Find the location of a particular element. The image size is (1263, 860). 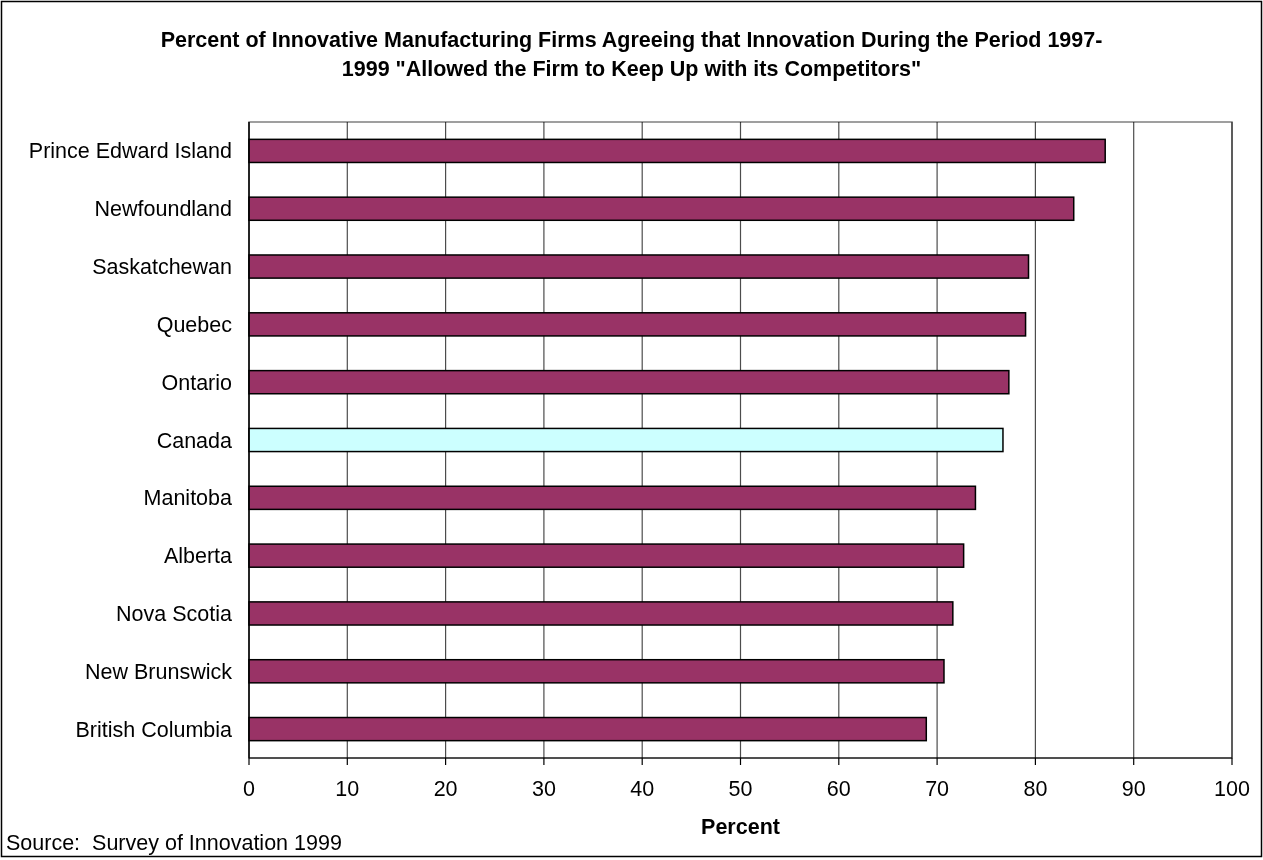

y-tick-label: Newfoundland is located at coordinates (163, 209).